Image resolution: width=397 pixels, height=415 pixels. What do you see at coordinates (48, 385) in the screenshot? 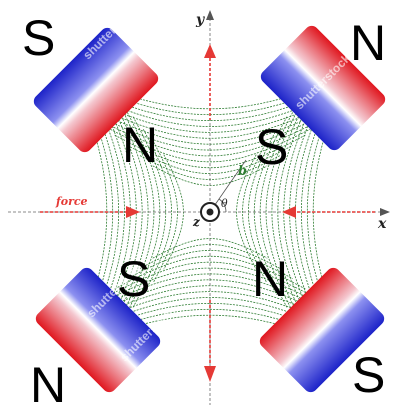
I see `pole-label-outer-bottom-left: N` at bounding box center [48, 385].